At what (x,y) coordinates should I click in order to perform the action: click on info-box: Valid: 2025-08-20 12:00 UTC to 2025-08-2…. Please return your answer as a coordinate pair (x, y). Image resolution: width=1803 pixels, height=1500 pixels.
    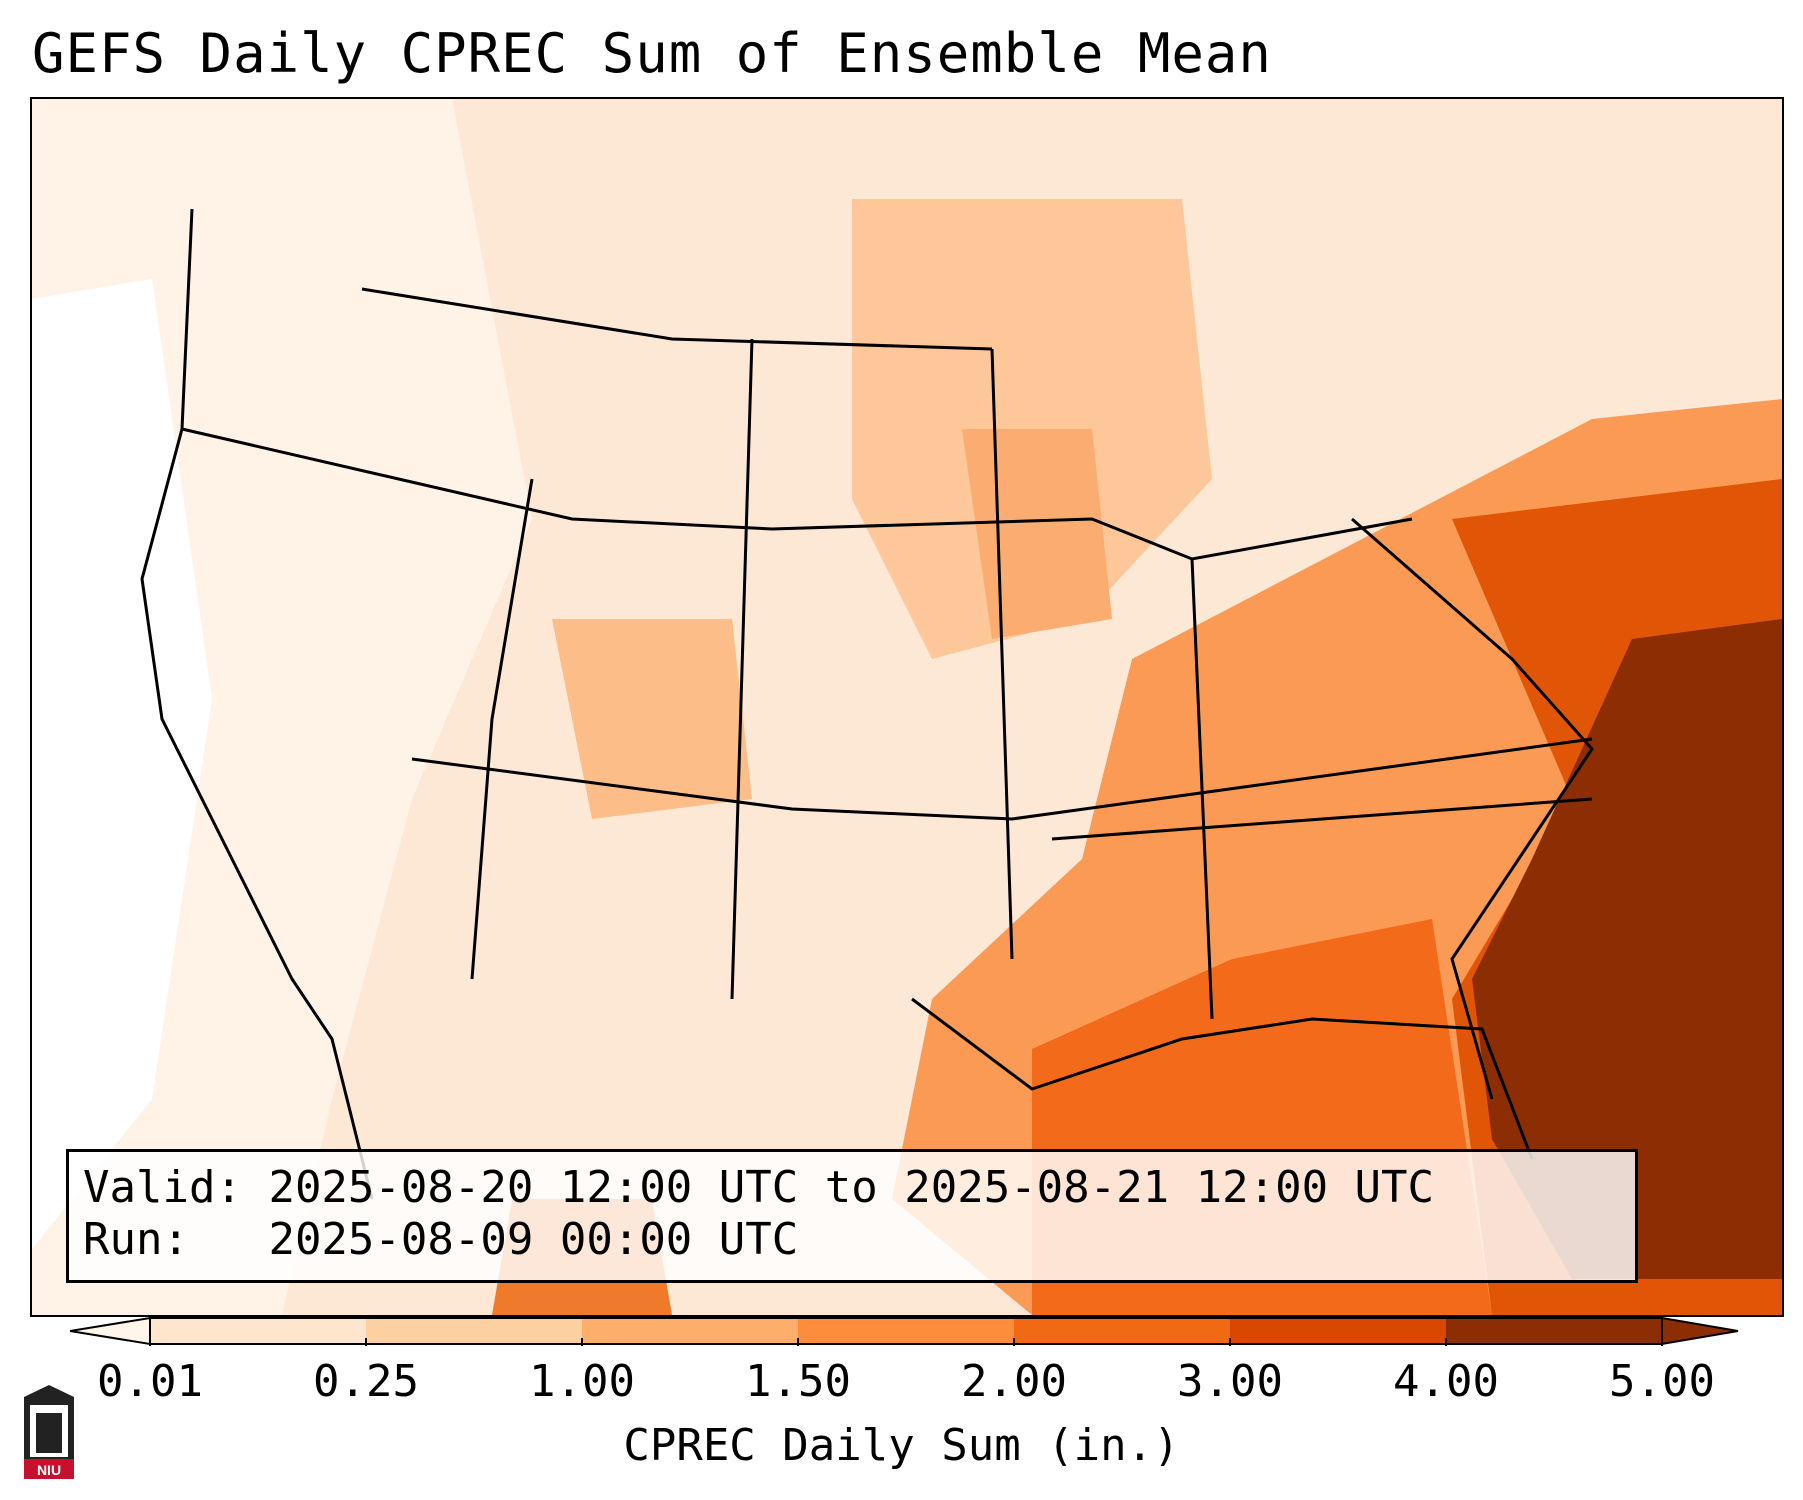
    Looking at the image, I should click on (852, 1216).